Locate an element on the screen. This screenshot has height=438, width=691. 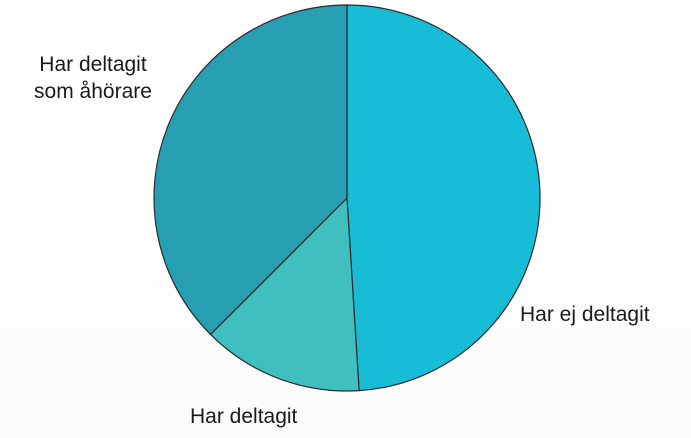
slice-label-har-deltagit-som-ahorare: Har deltagit som åhörare is located at coordinates (93, 78).